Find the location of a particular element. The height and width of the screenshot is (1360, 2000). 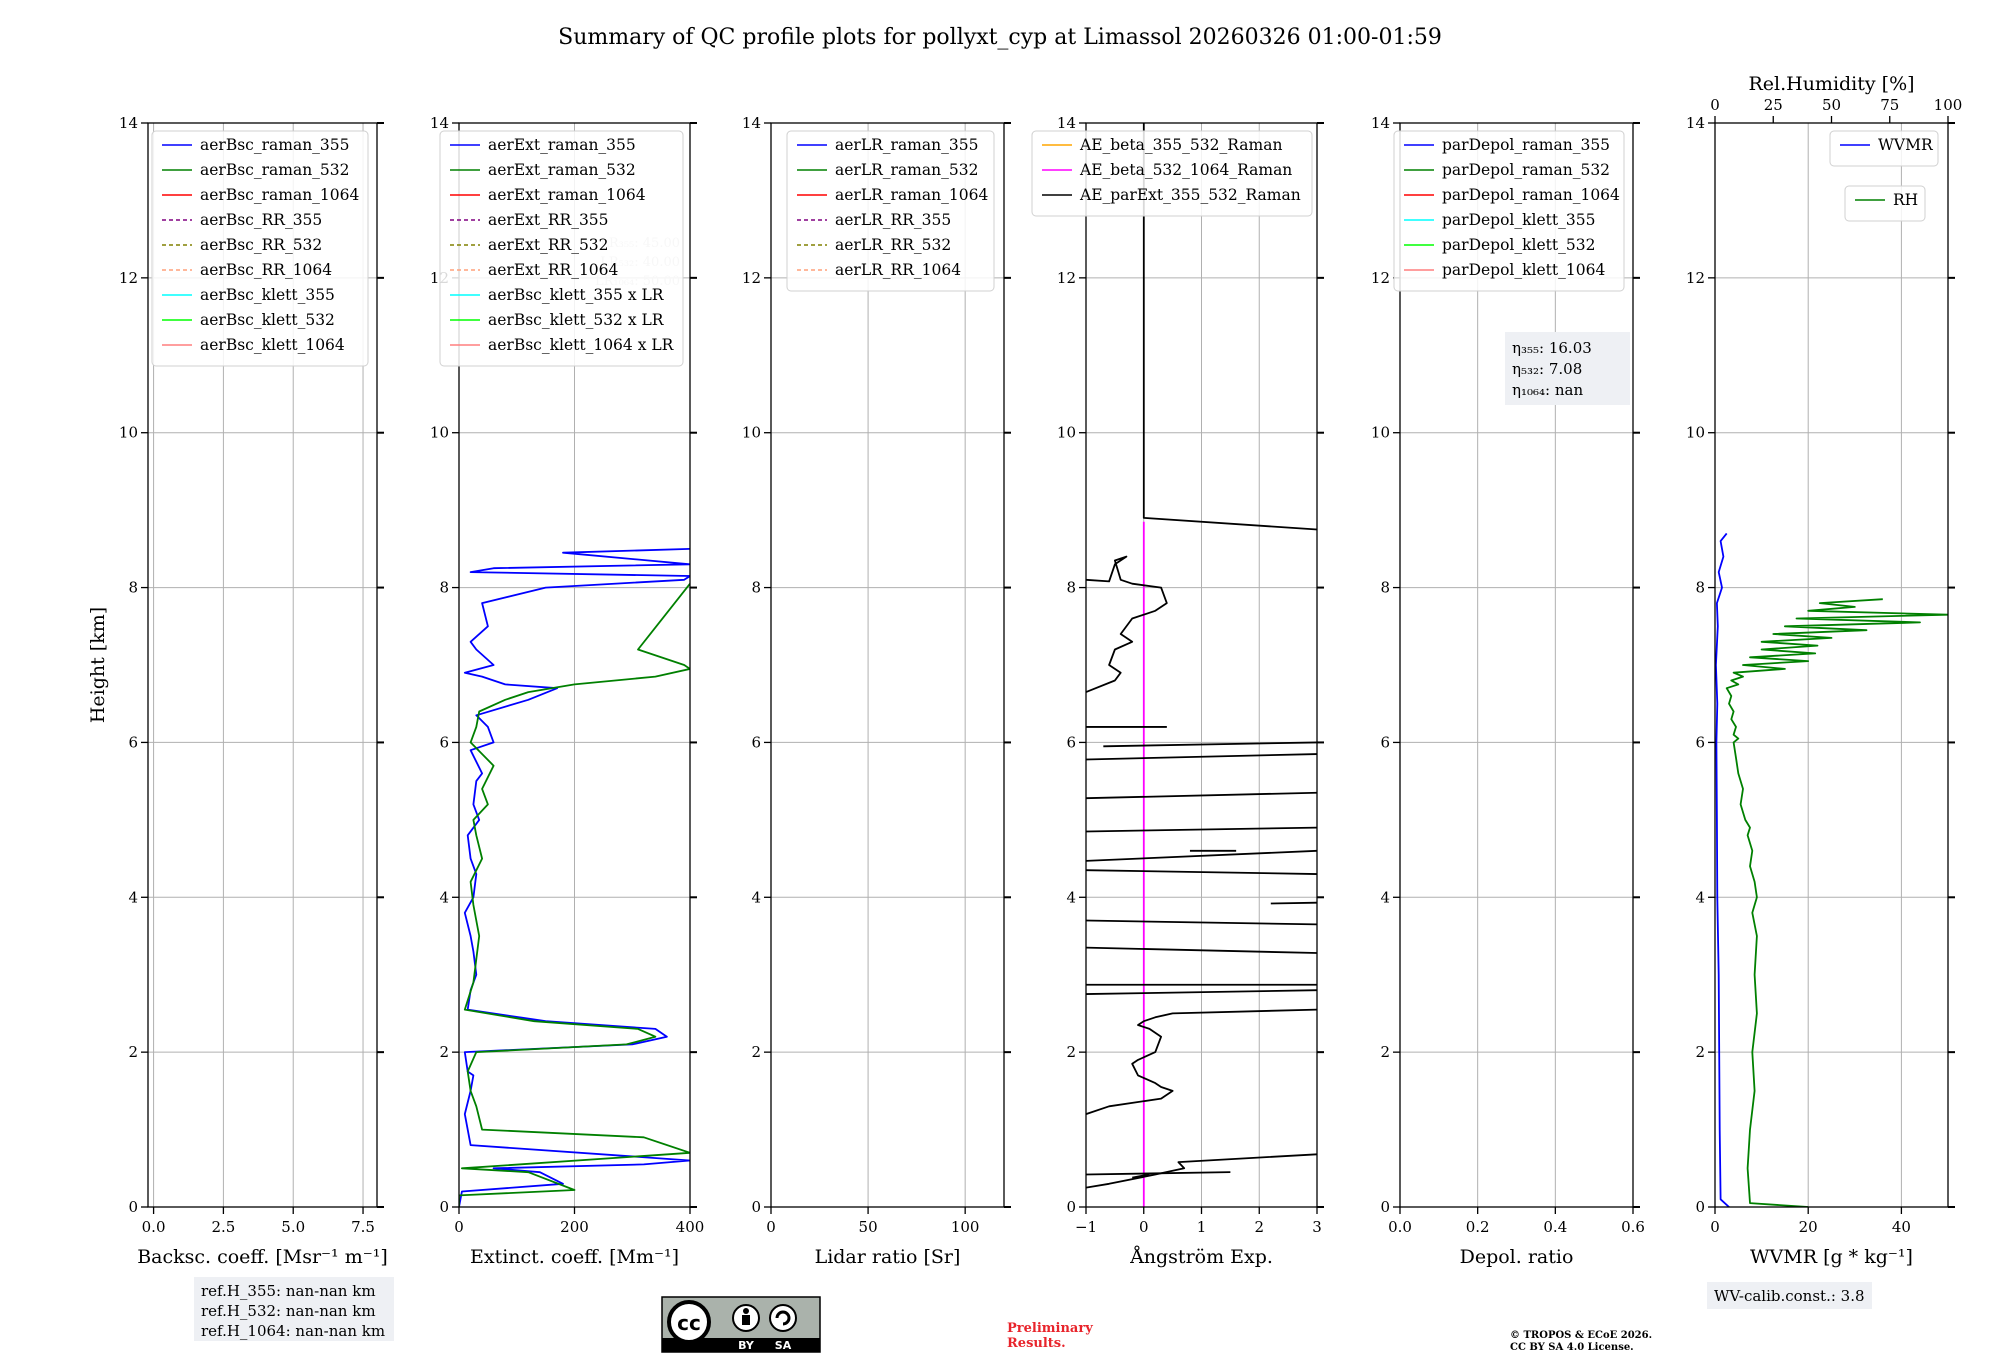

legend-label: aerBsc_RR_355 is located at coordinates (261, 220).